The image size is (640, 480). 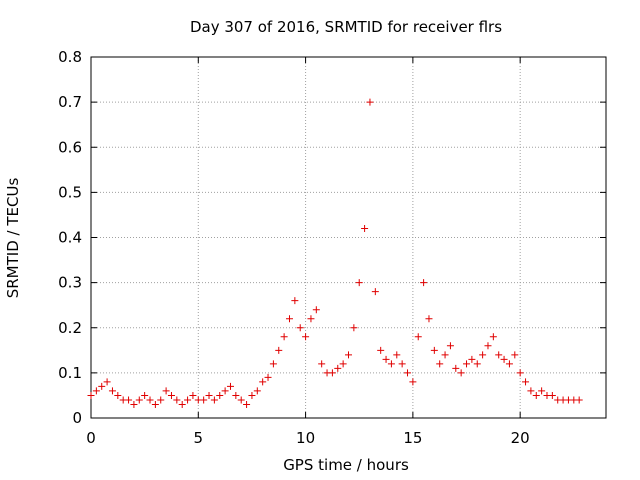 I want to click on y-tick-labels: 0 0.1 0.2 0.3 0.4 0.5 0.6 0.7 0.8, so click(x=70, y=237).